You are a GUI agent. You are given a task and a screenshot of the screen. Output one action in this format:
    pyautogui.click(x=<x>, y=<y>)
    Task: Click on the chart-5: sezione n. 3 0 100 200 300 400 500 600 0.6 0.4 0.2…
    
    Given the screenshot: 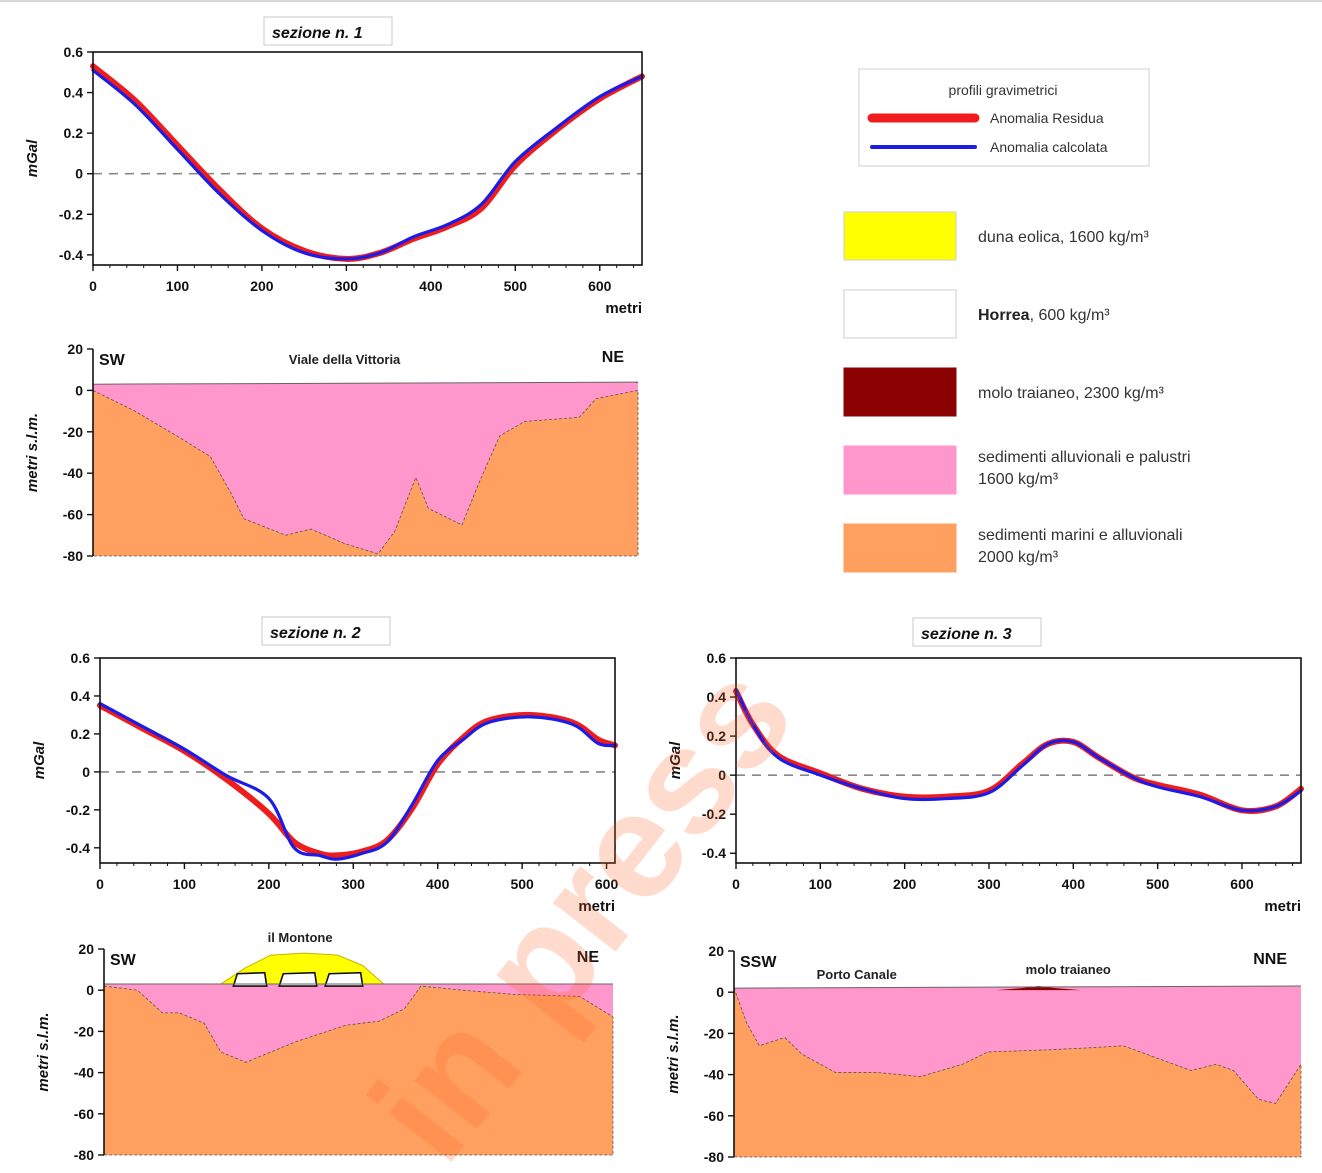 What is the action you would take?
    pyautogui.click(x=985, y=766)
    